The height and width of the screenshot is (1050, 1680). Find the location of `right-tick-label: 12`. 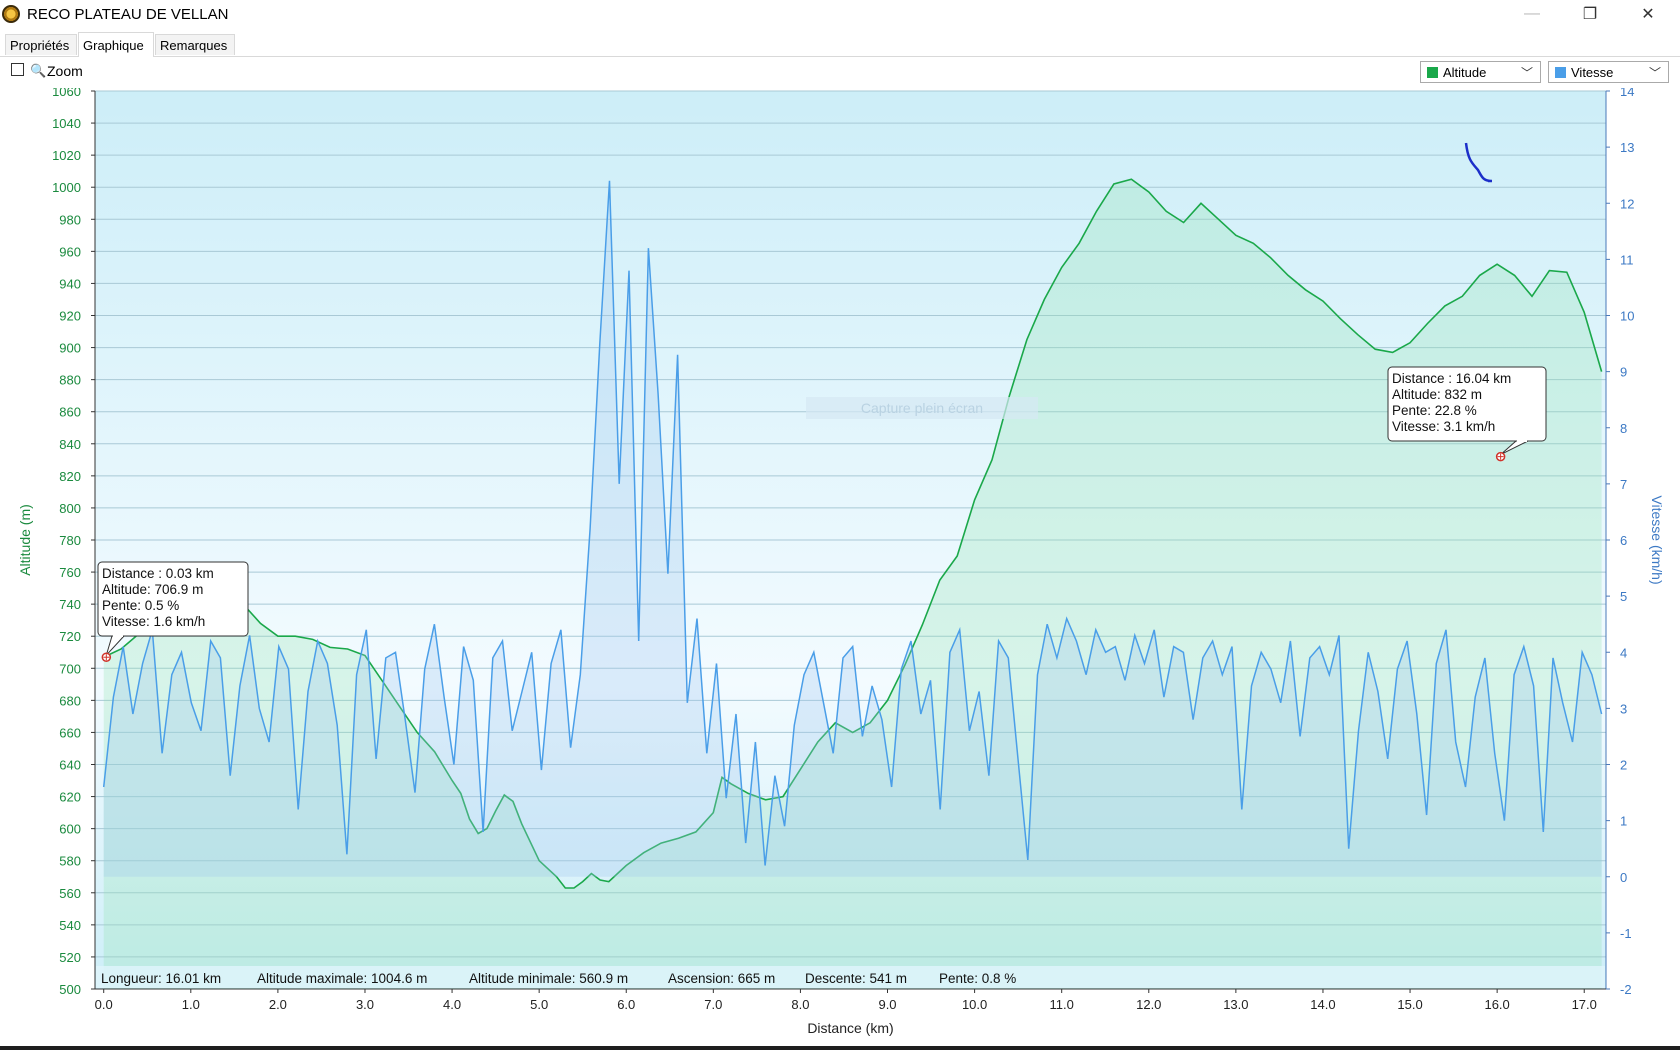

right-tick-label: 12 is located at coordinates (1627, 203).